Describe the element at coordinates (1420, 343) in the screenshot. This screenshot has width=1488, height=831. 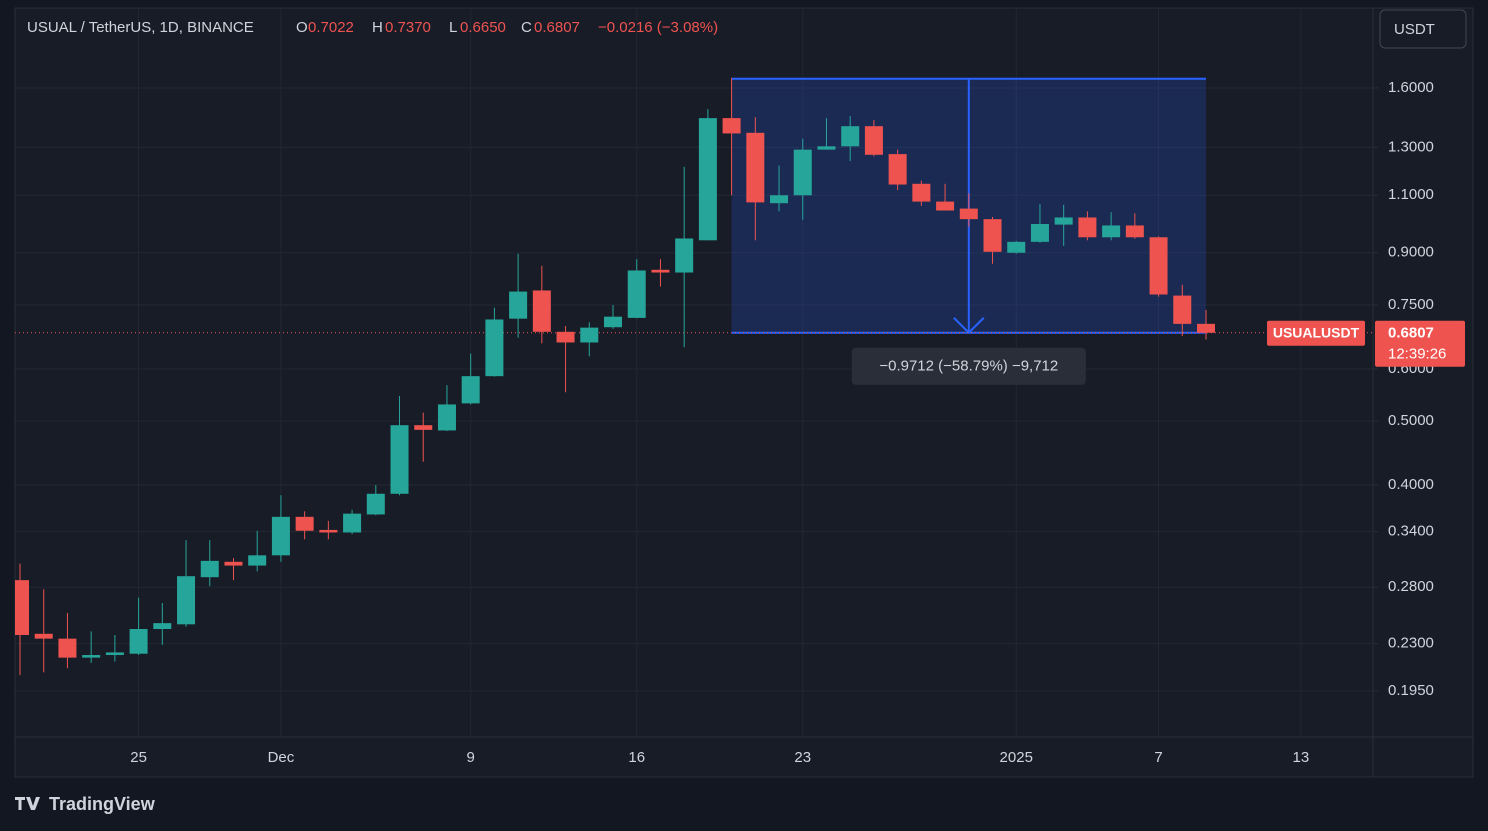
I see `price-label-box` at that location.